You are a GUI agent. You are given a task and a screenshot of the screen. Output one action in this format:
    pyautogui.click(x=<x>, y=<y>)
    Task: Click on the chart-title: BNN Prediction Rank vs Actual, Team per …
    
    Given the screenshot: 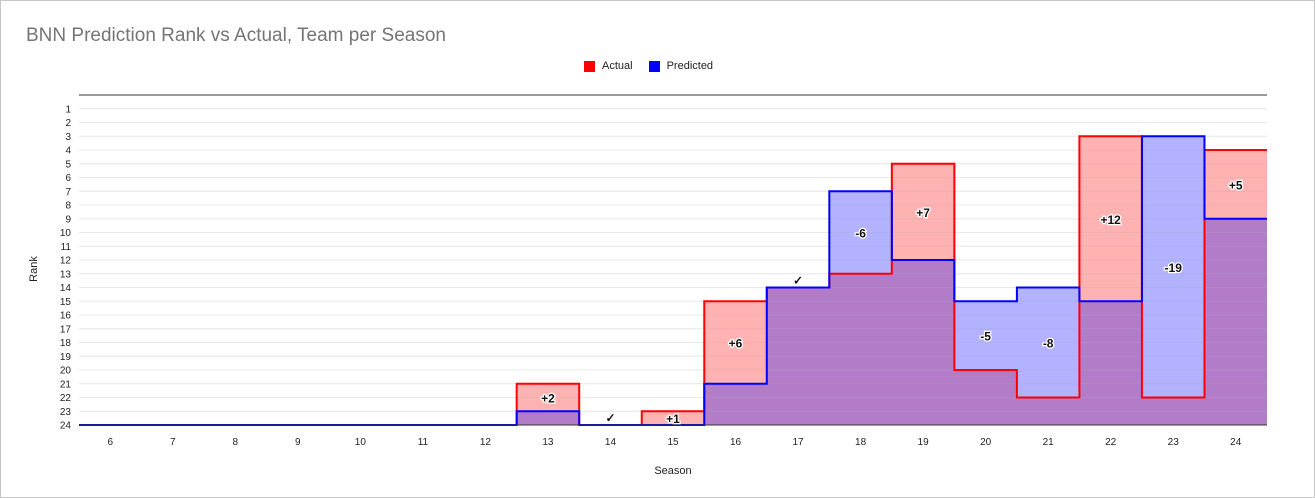 What is the action you would take?
    pyautogui.click(x=236, y=35)
    